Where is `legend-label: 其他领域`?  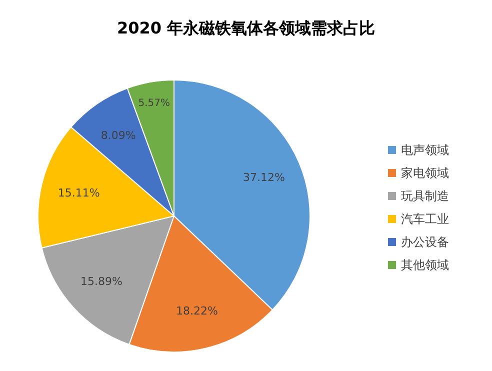
legend-label: 其他领域 is located at coordinates (425, 265).